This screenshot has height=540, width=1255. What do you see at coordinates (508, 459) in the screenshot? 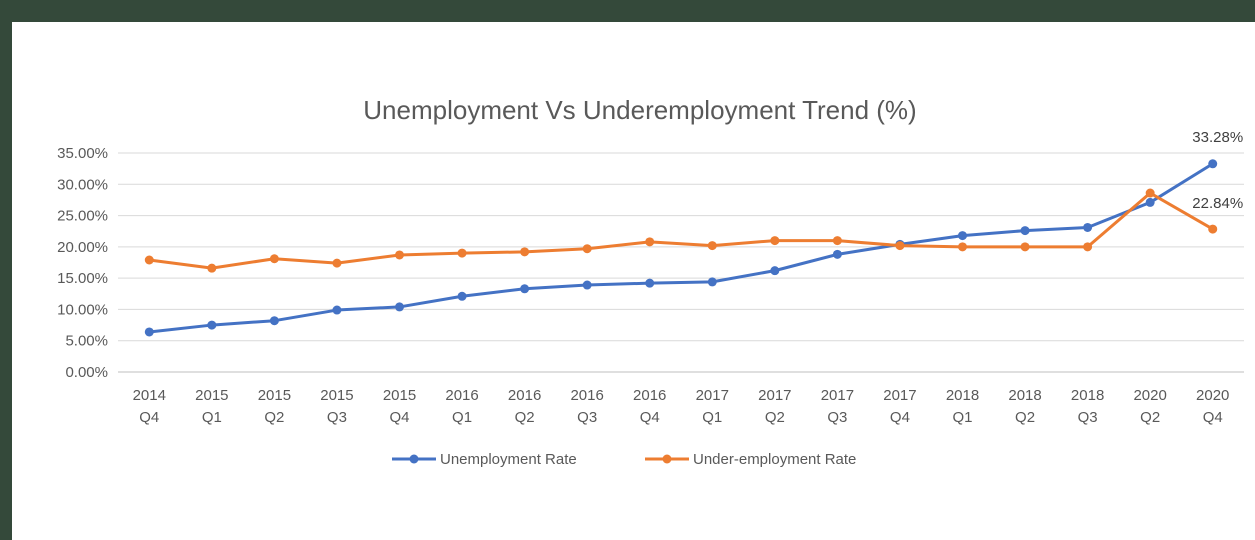
I see `legend-label: Unemployment Rate` at bounding box center [508, 459].